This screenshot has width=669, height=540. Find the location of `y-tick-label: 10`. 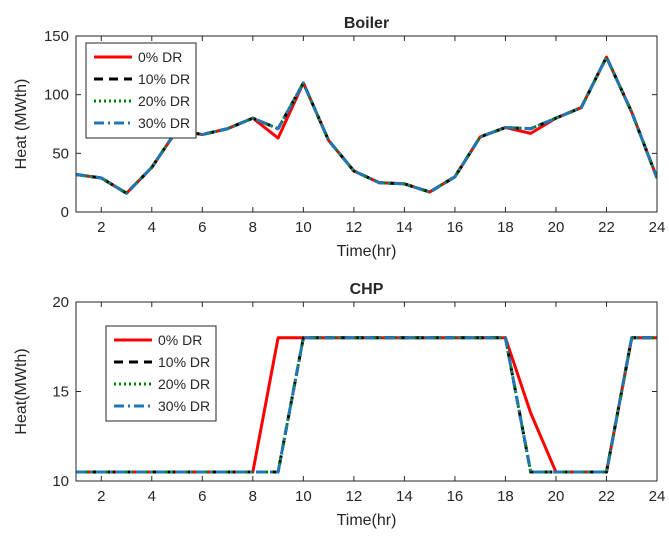

y-tick-label: 10 is located at coordinates (60, 481).